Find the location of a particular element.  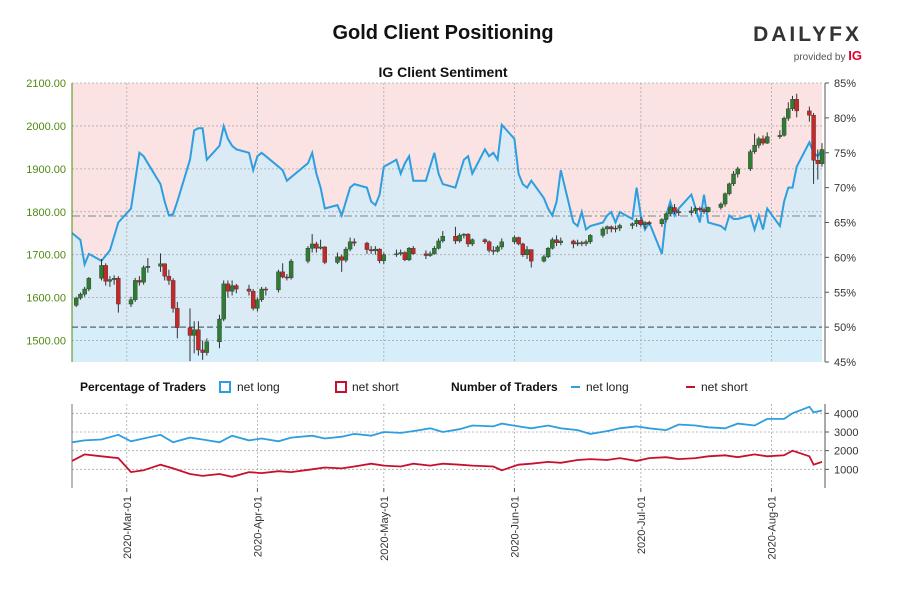

count-tick-label: 3000 is located at coordinates (846, 433).